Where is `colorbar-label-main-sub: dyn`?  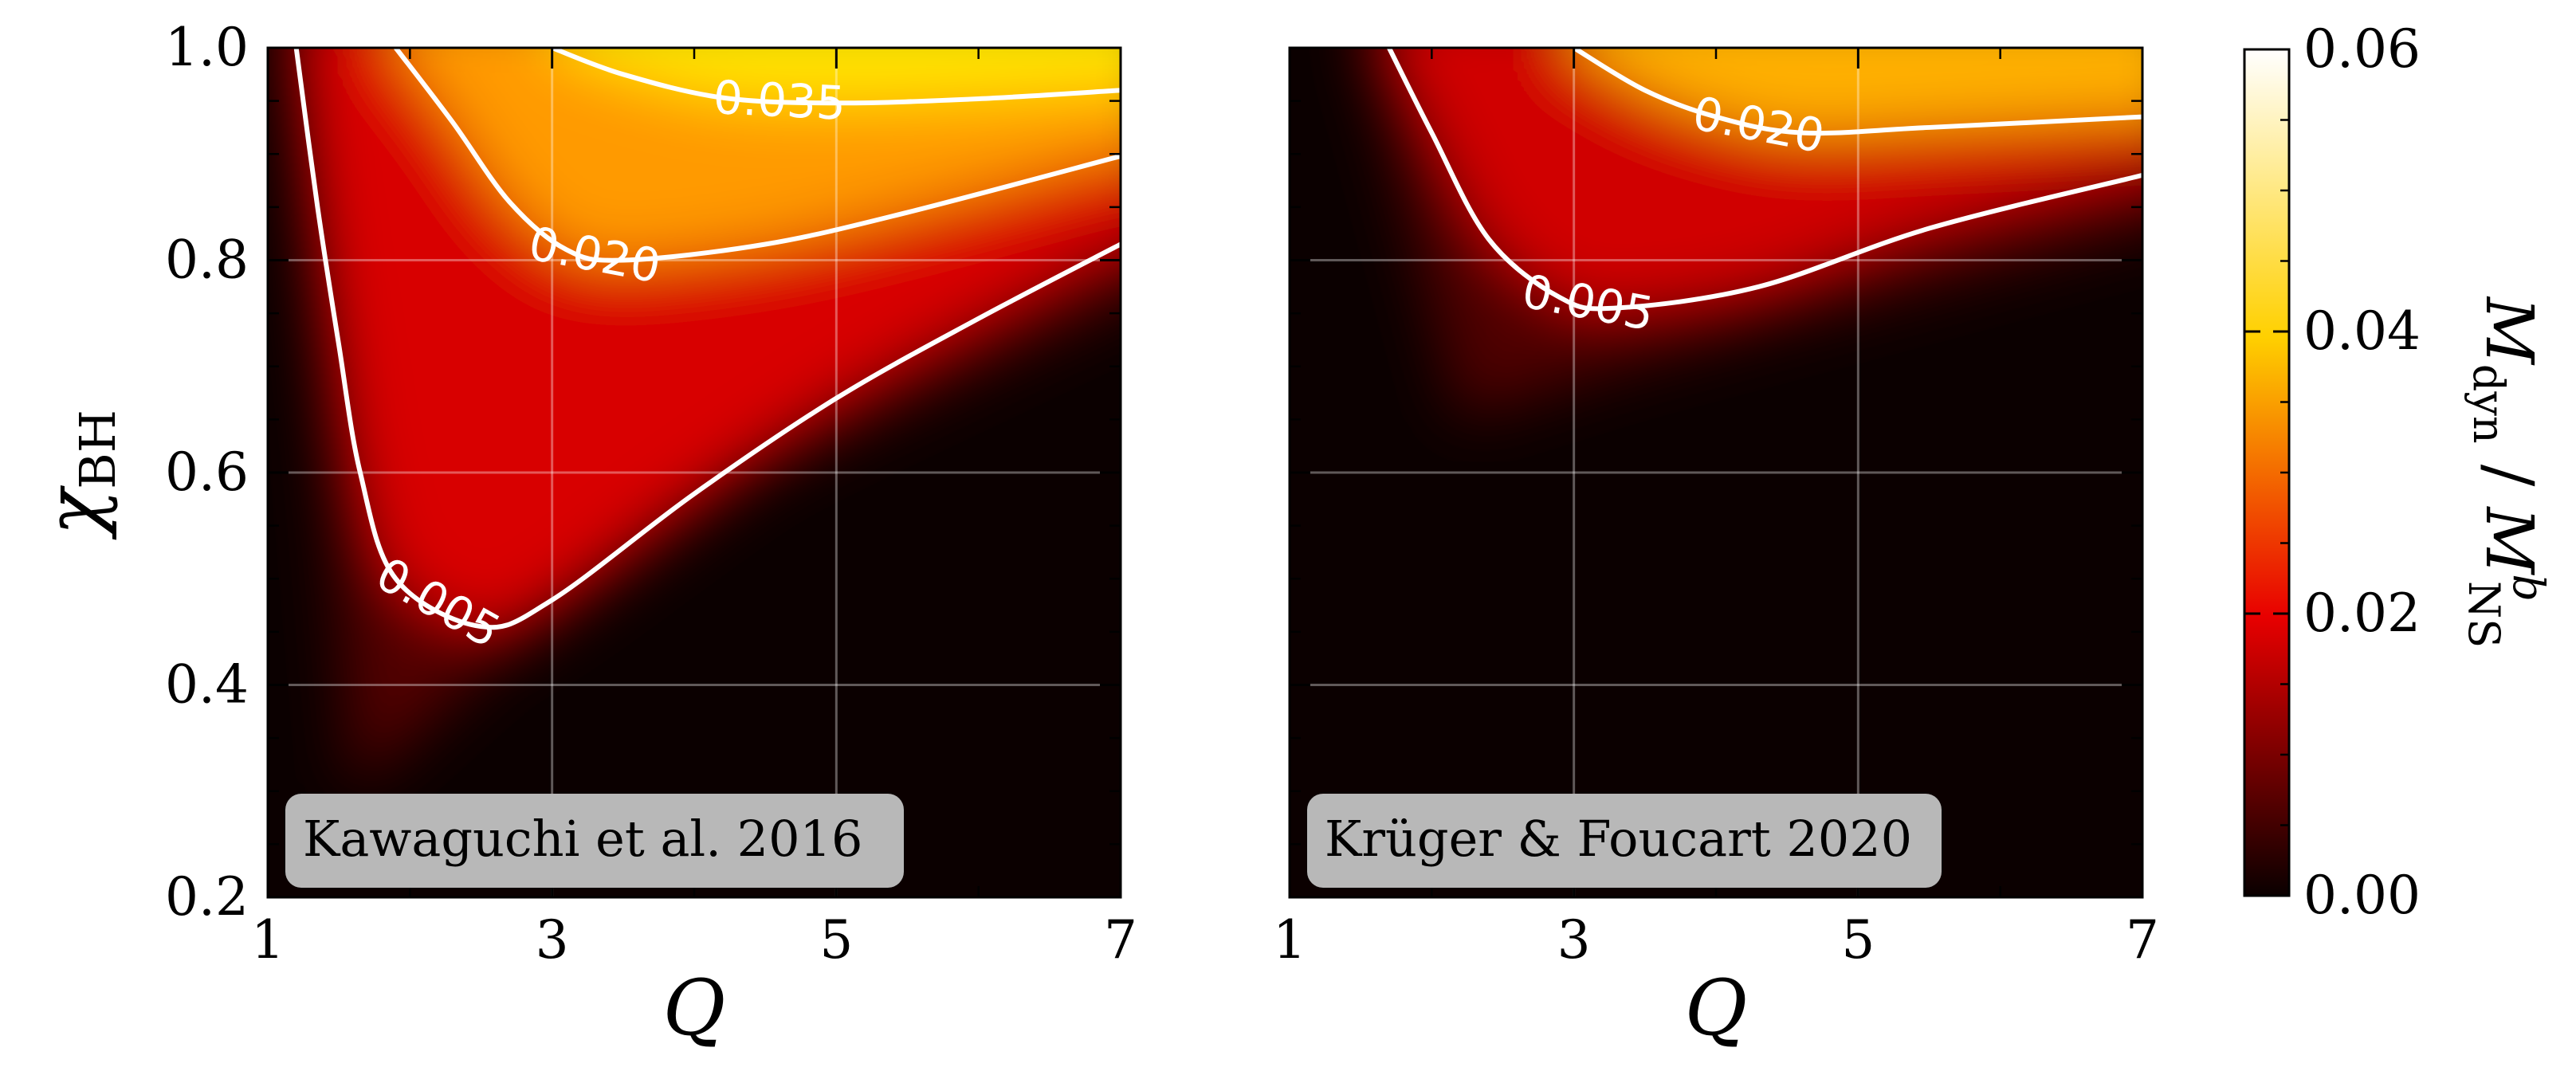 colorbar-label-main-sub: dyn is located at coordinates (2489, 404).